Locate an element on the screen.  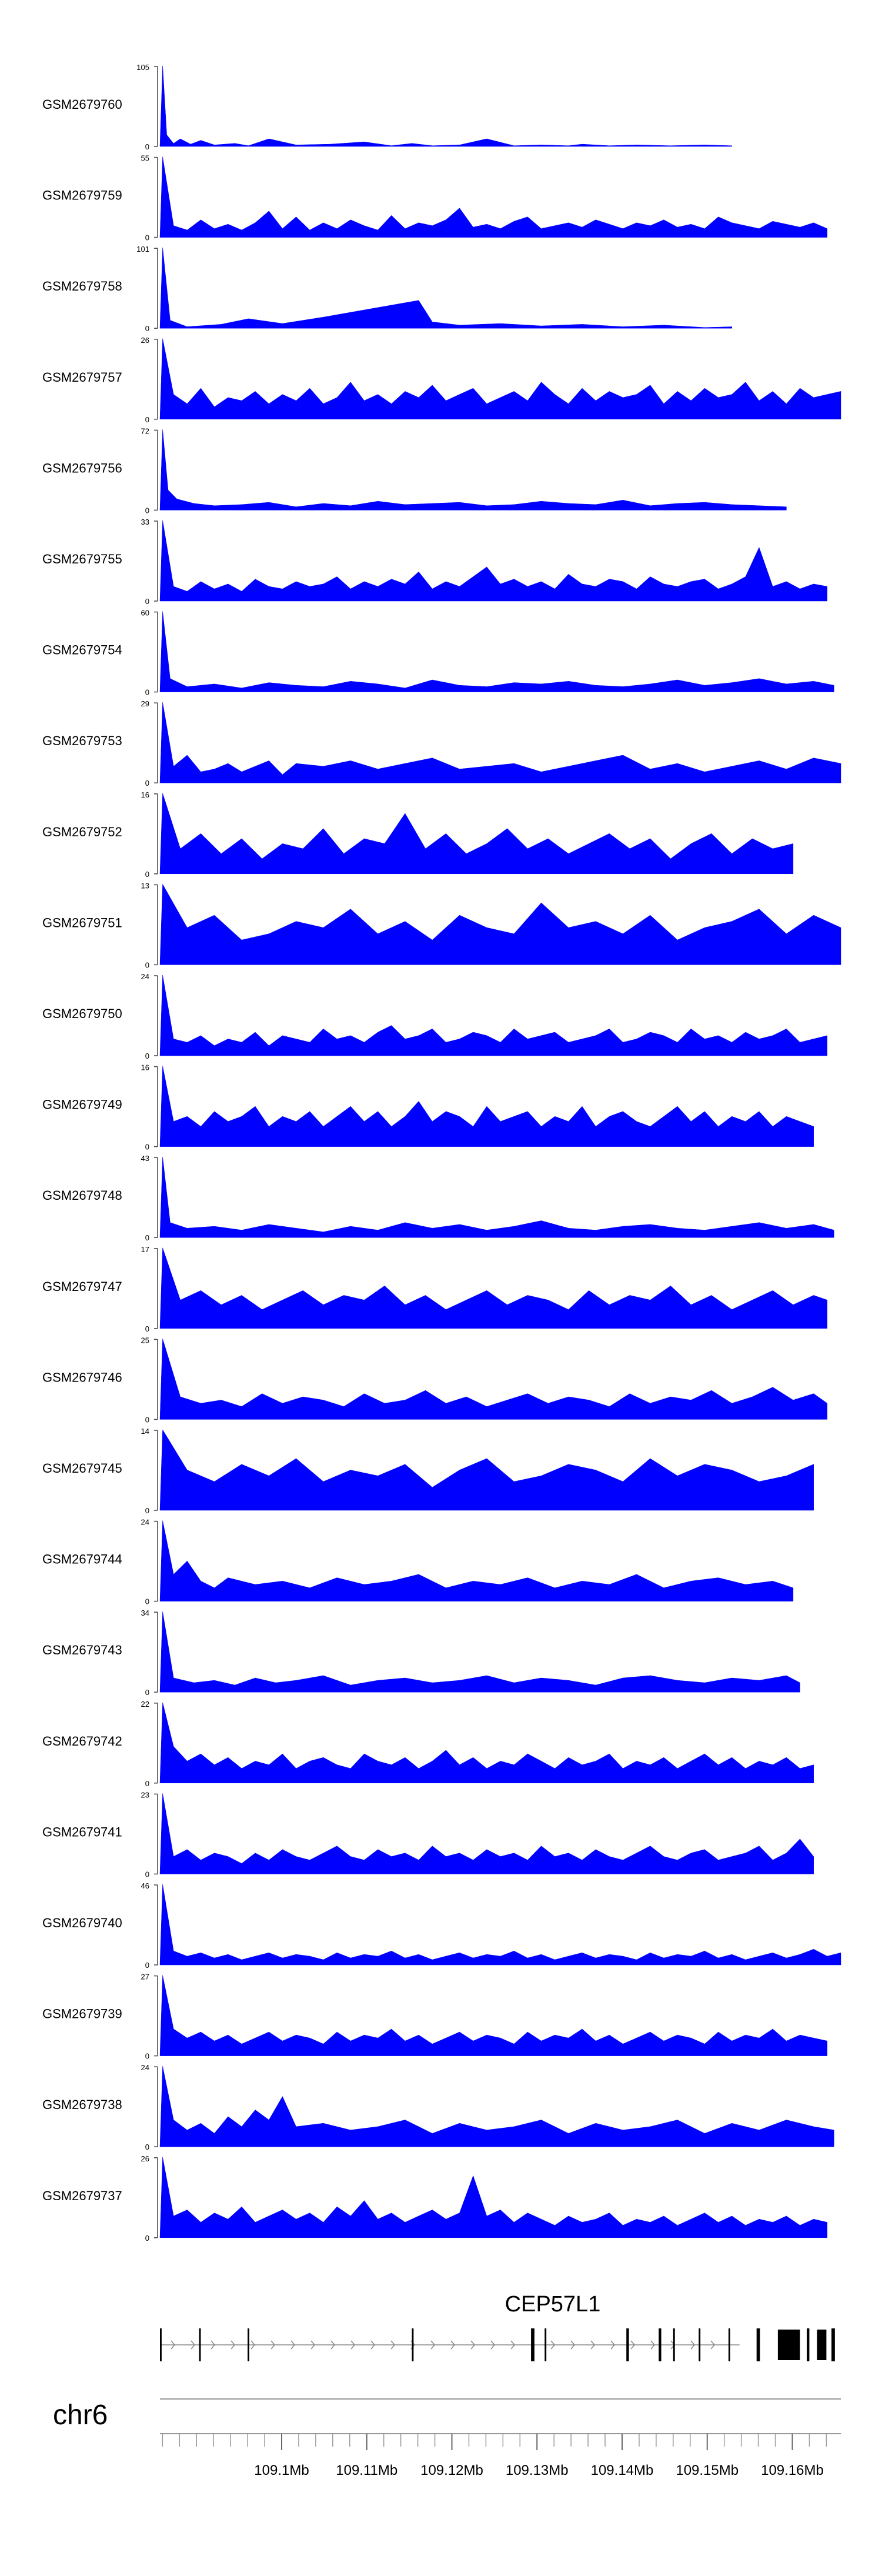
track-name-label: GSM2679747 is located at coordinates (82, 1286).